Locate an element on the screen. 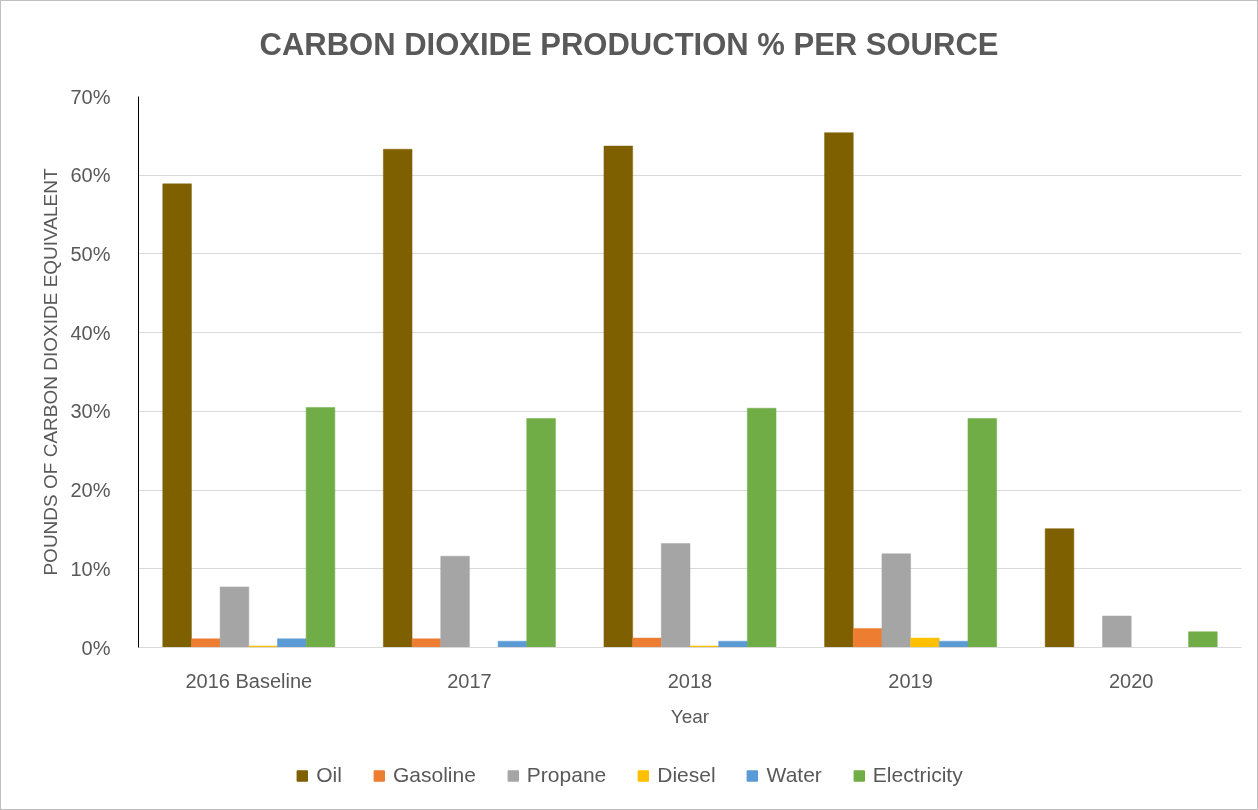 This screenshot has height=810, width=1258. y-tick-label: 0% is located at coordinates (96, 647).